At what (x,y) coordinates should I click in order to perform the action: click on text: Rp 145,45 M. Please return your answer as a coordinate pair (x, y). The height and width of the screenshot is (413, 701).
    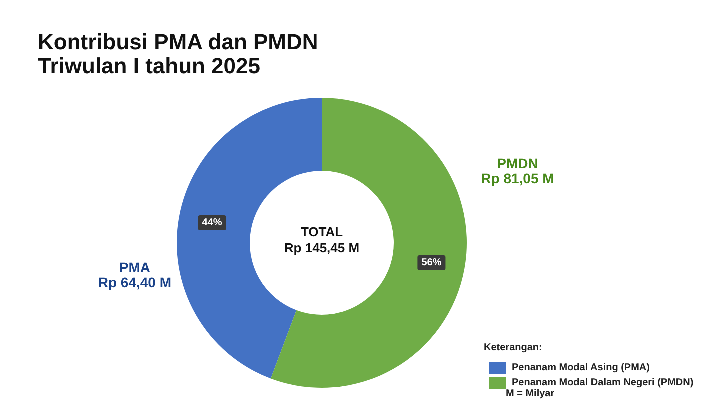
    Looking at the image, I should click on (322, 248).